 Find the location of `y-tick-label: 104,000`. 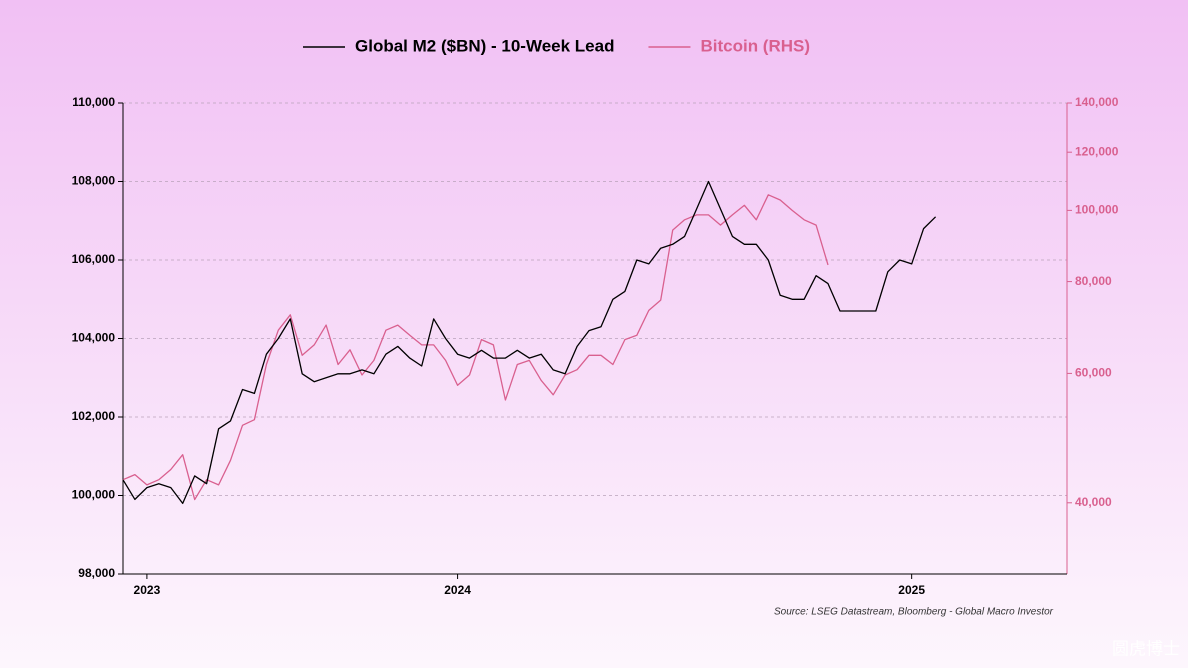

y-tick-label: 104,000 is located at coordinates (94, 338).